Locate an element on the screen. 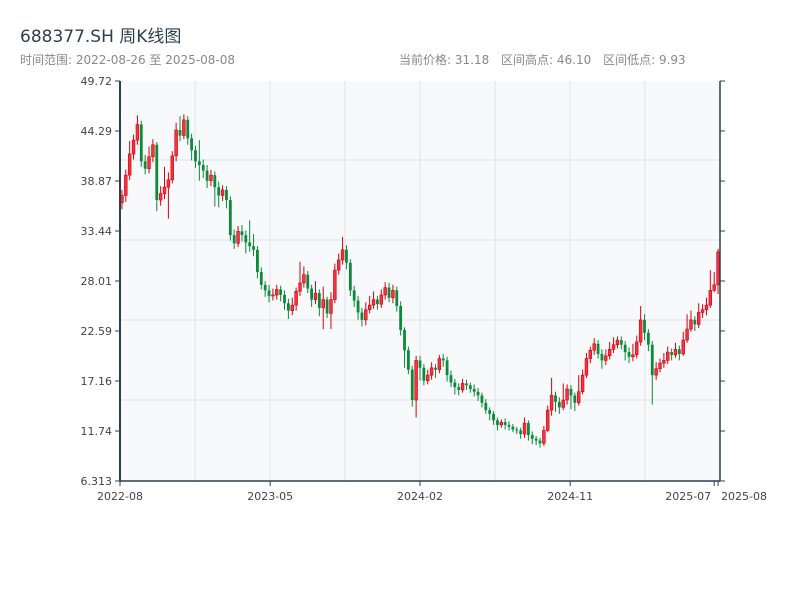 The height and width of the screenshot is (600, 800). y-tick-label: 44.29 is located at coordinates (97, 131).